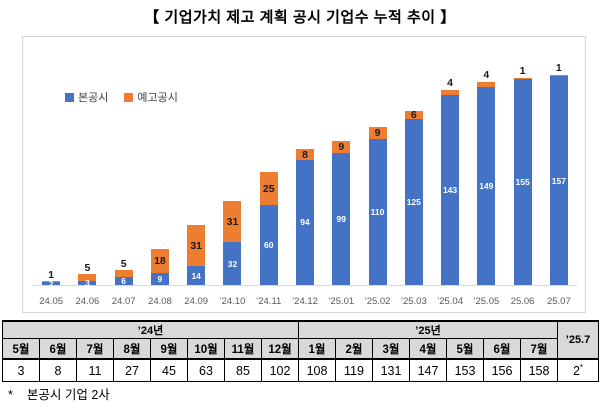 Image resolution: width=600 pixels, height=410 pixels. I want to click on pre-value-label: 31, so click(232, 221).